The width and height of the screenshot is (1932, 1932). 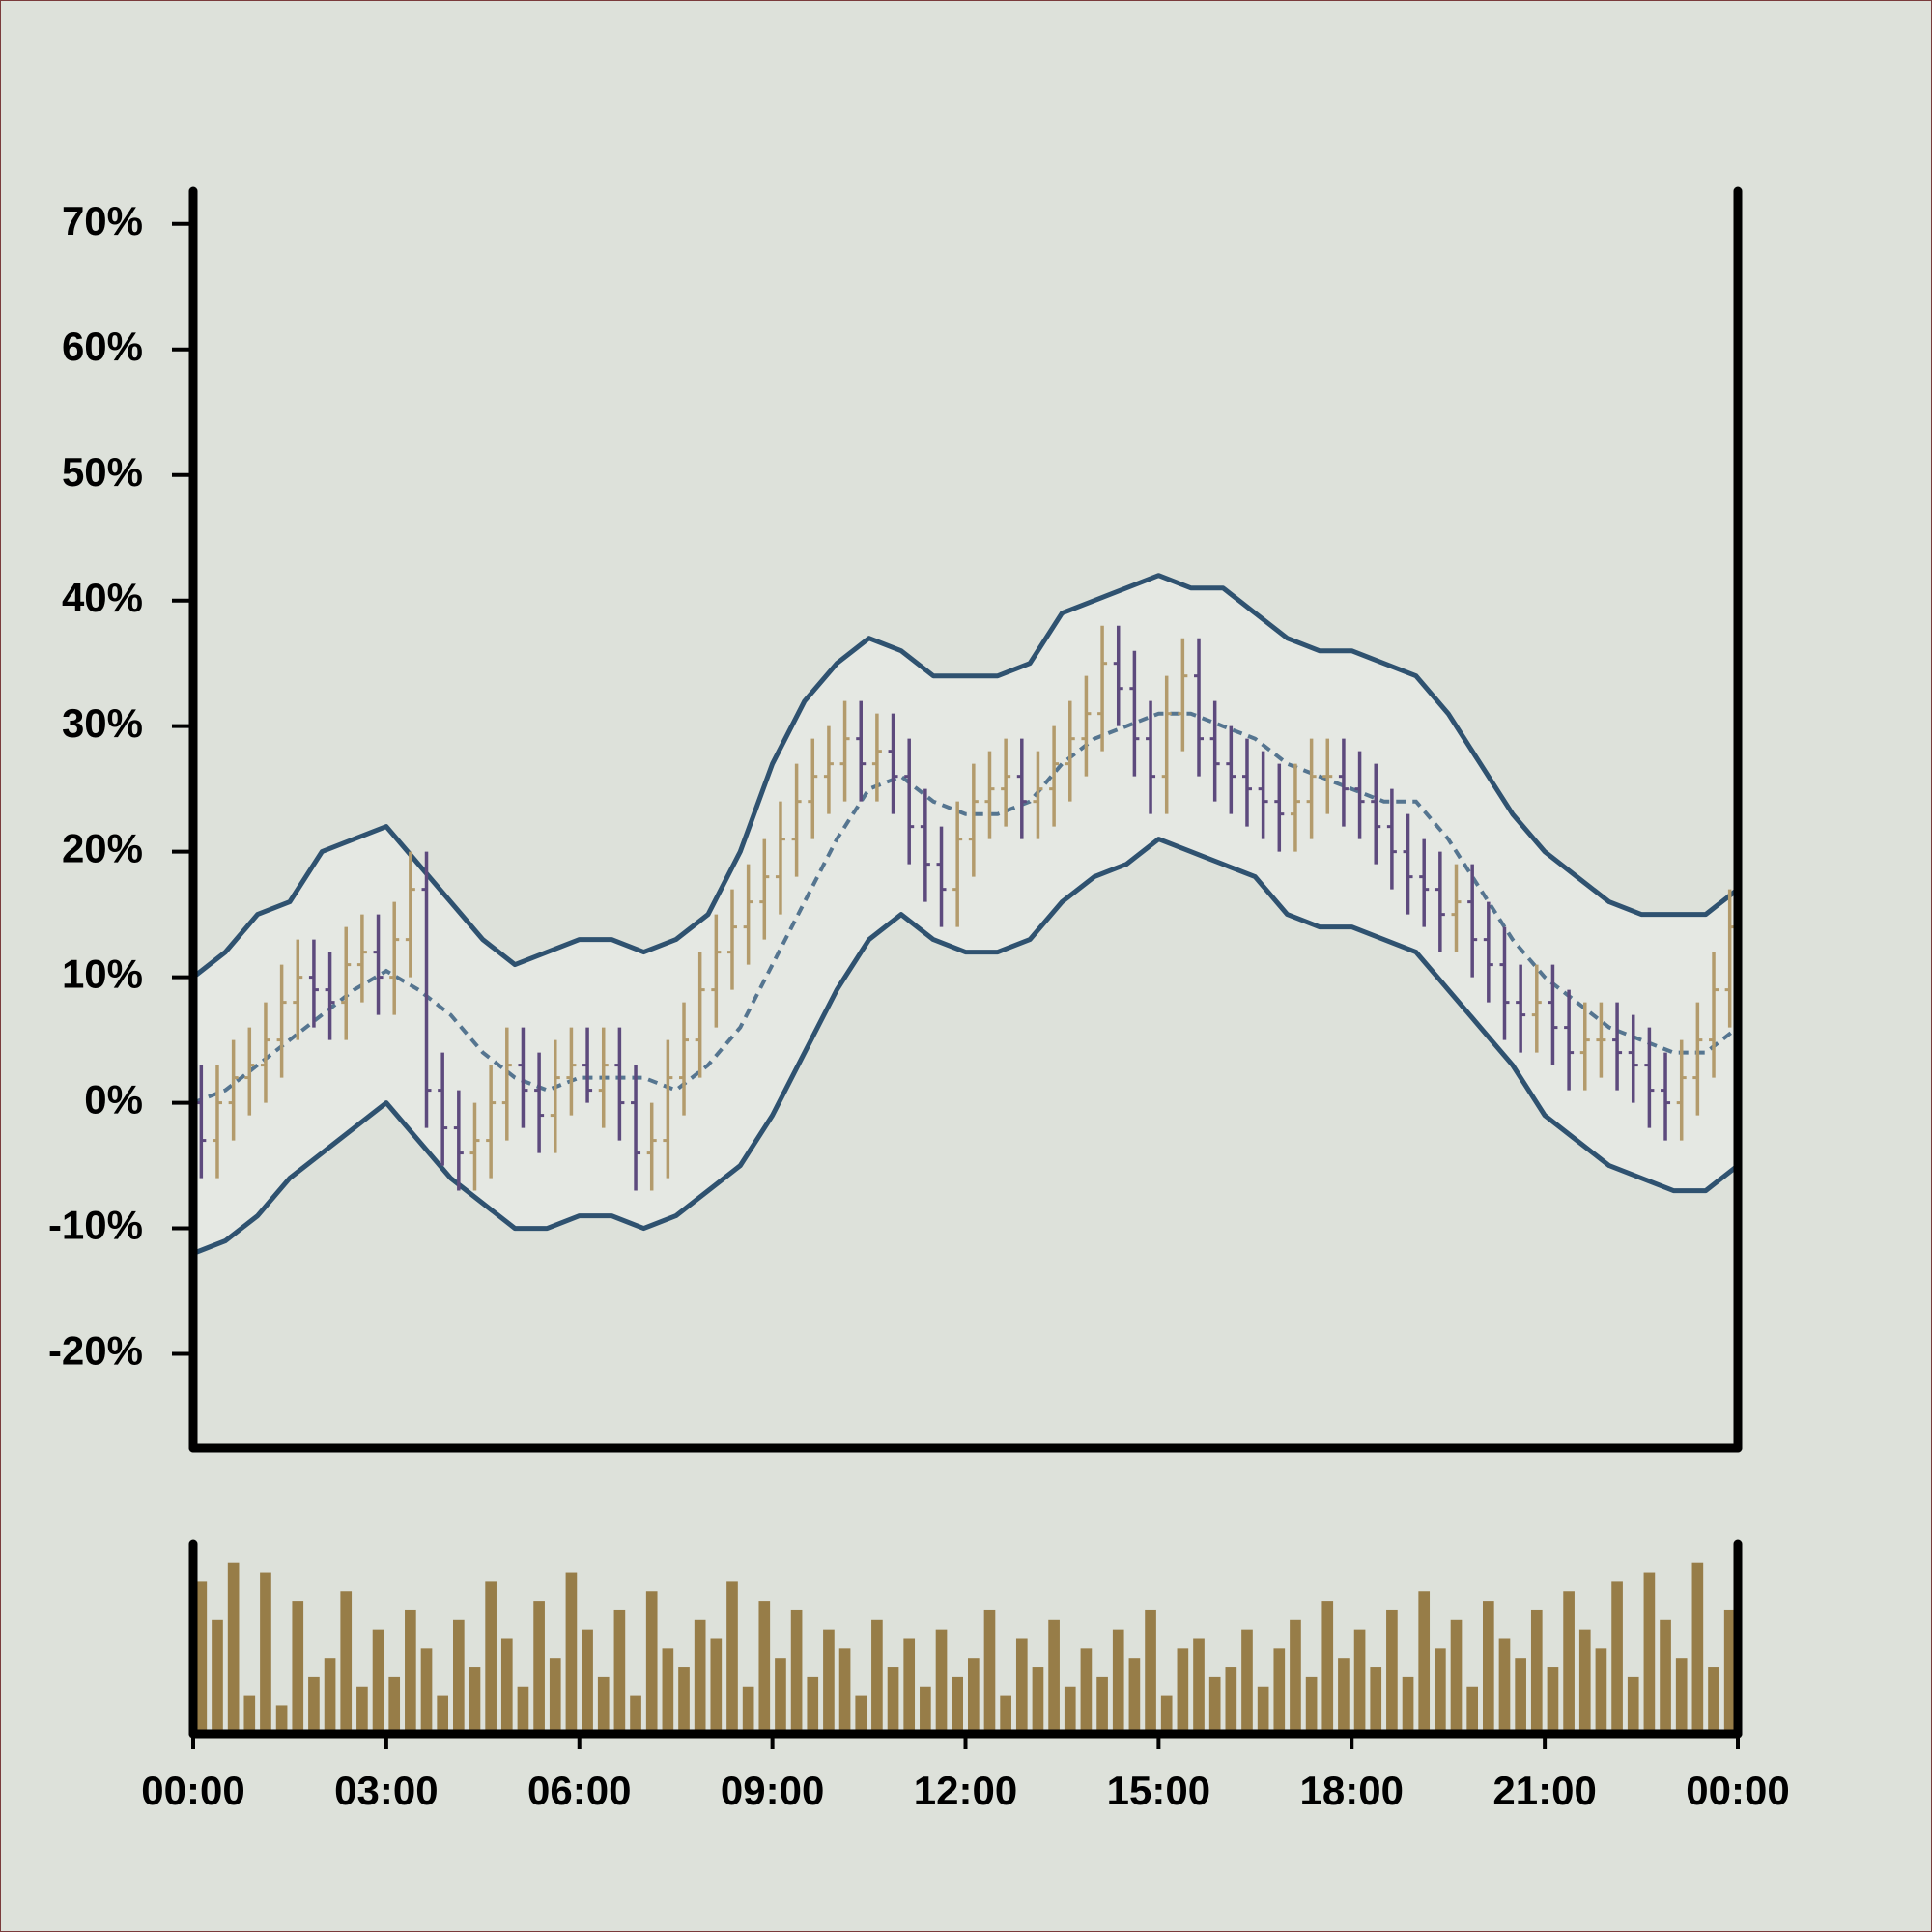 I want to click on x-tick-label: 03:00, so click(x=386, y=1790).